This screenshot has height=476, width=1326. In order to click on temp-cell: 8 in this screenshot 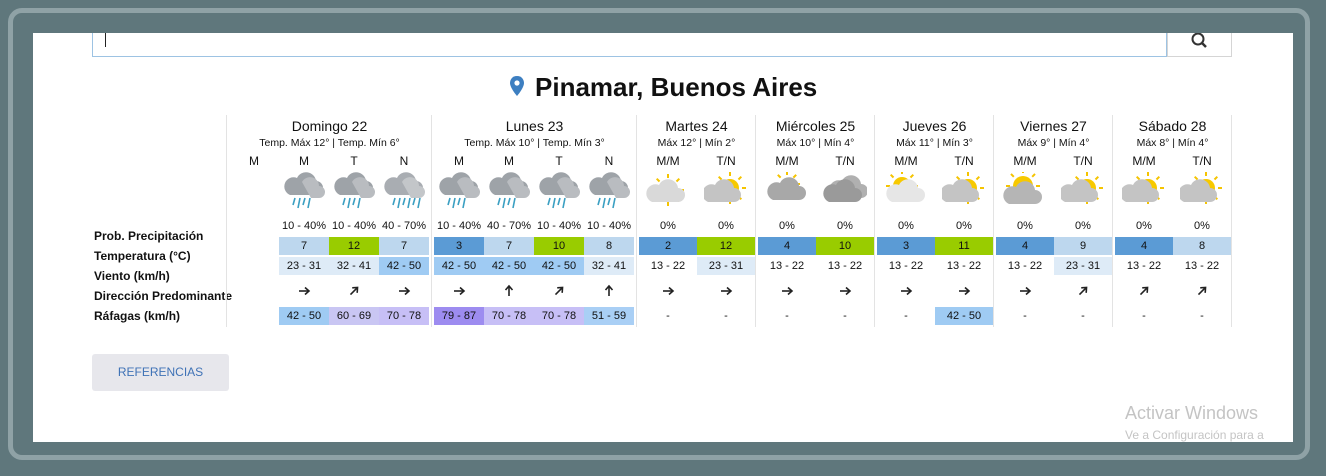, I will do `click(1202, 246)`.